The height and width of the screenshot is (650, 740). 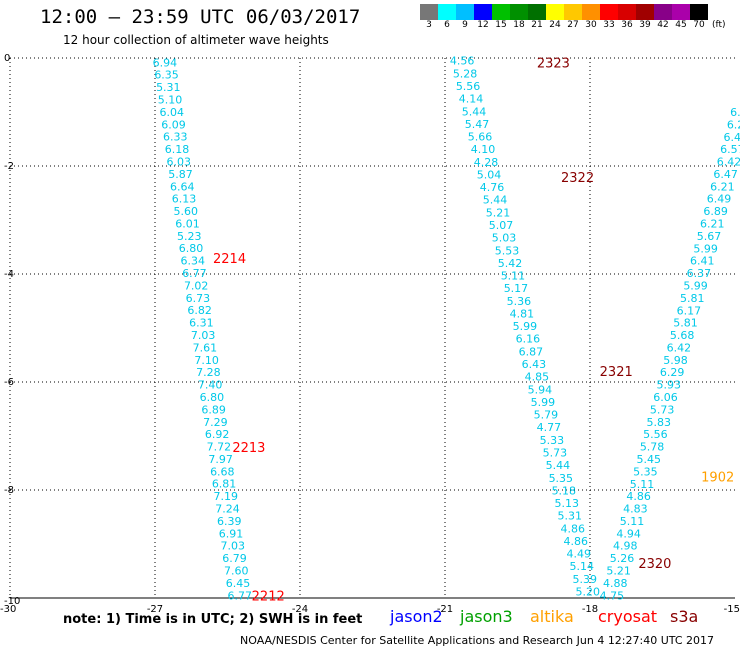 What do you see at coordinates (519, 25) in the screenshot?
I see `colorbar-tick-label: 18` at bounding box center [519, 25].